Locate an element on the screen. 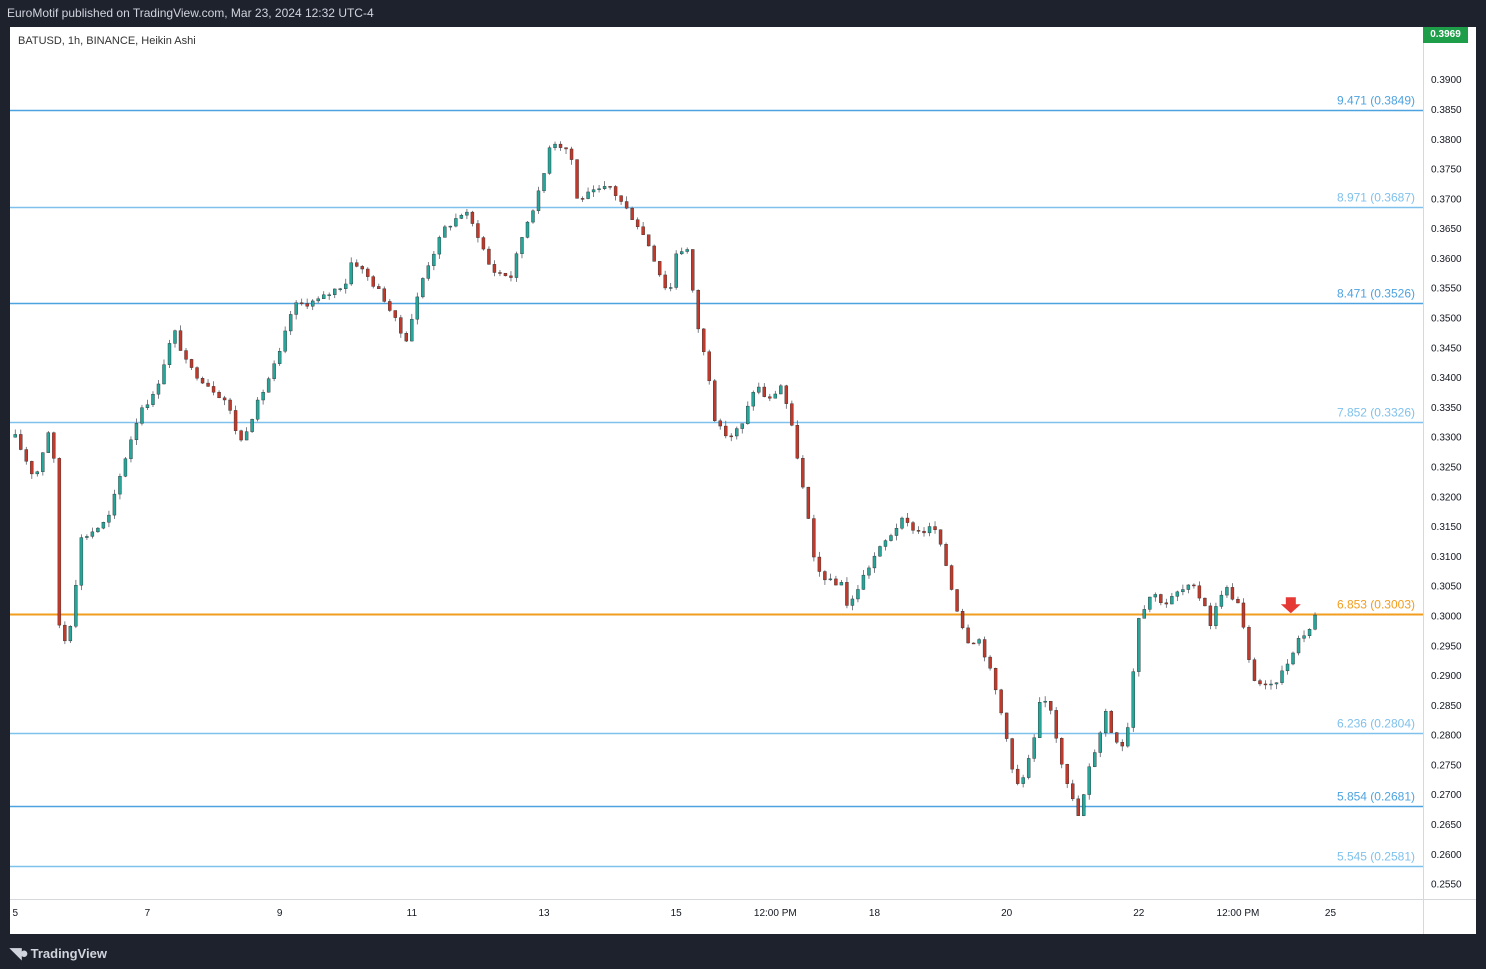 This screenshot has height=969, width=1486. time-tick-label: 18 is located at coordinates (875, 913).